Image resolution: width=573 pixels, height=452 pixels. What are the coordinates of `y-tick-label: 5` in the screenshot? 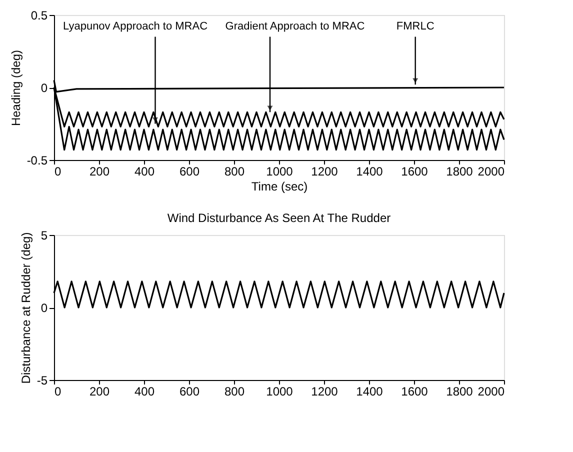 It's located at (44, 235).